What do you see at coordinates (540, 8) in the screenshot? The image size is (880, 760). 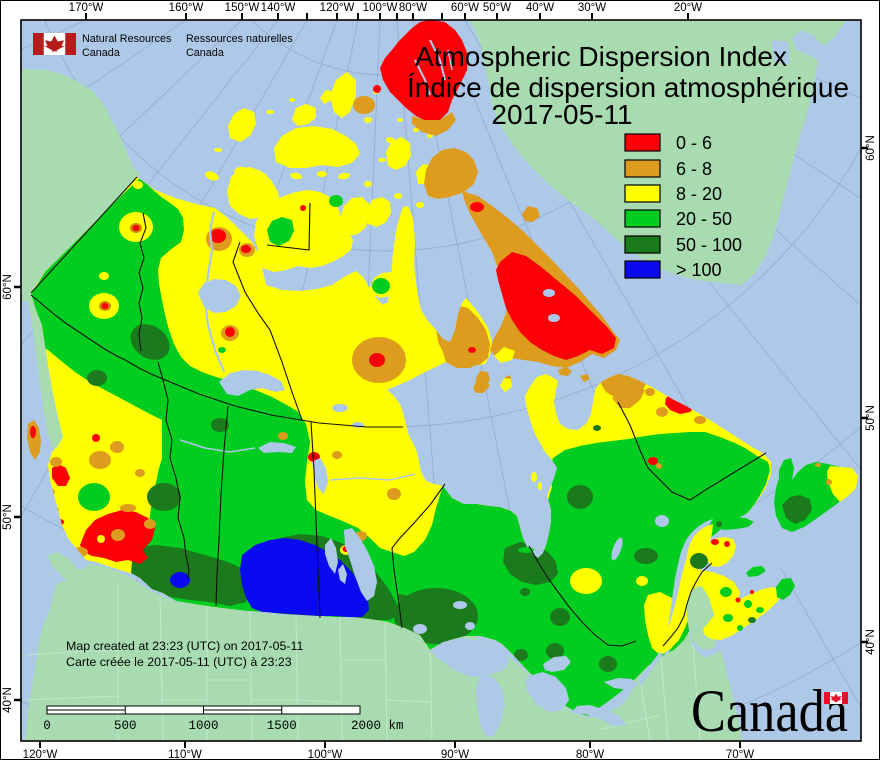 I see `svg-text: 40°W` at bounding box center [540, 8].